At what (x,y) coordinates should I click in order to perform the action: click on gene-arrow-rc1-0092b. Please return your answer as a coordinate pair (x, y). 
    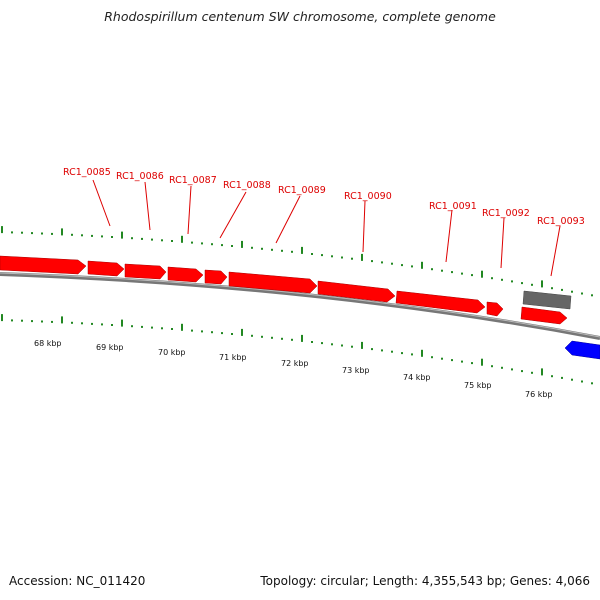
    Looking at the image, I should click on (495, 309).